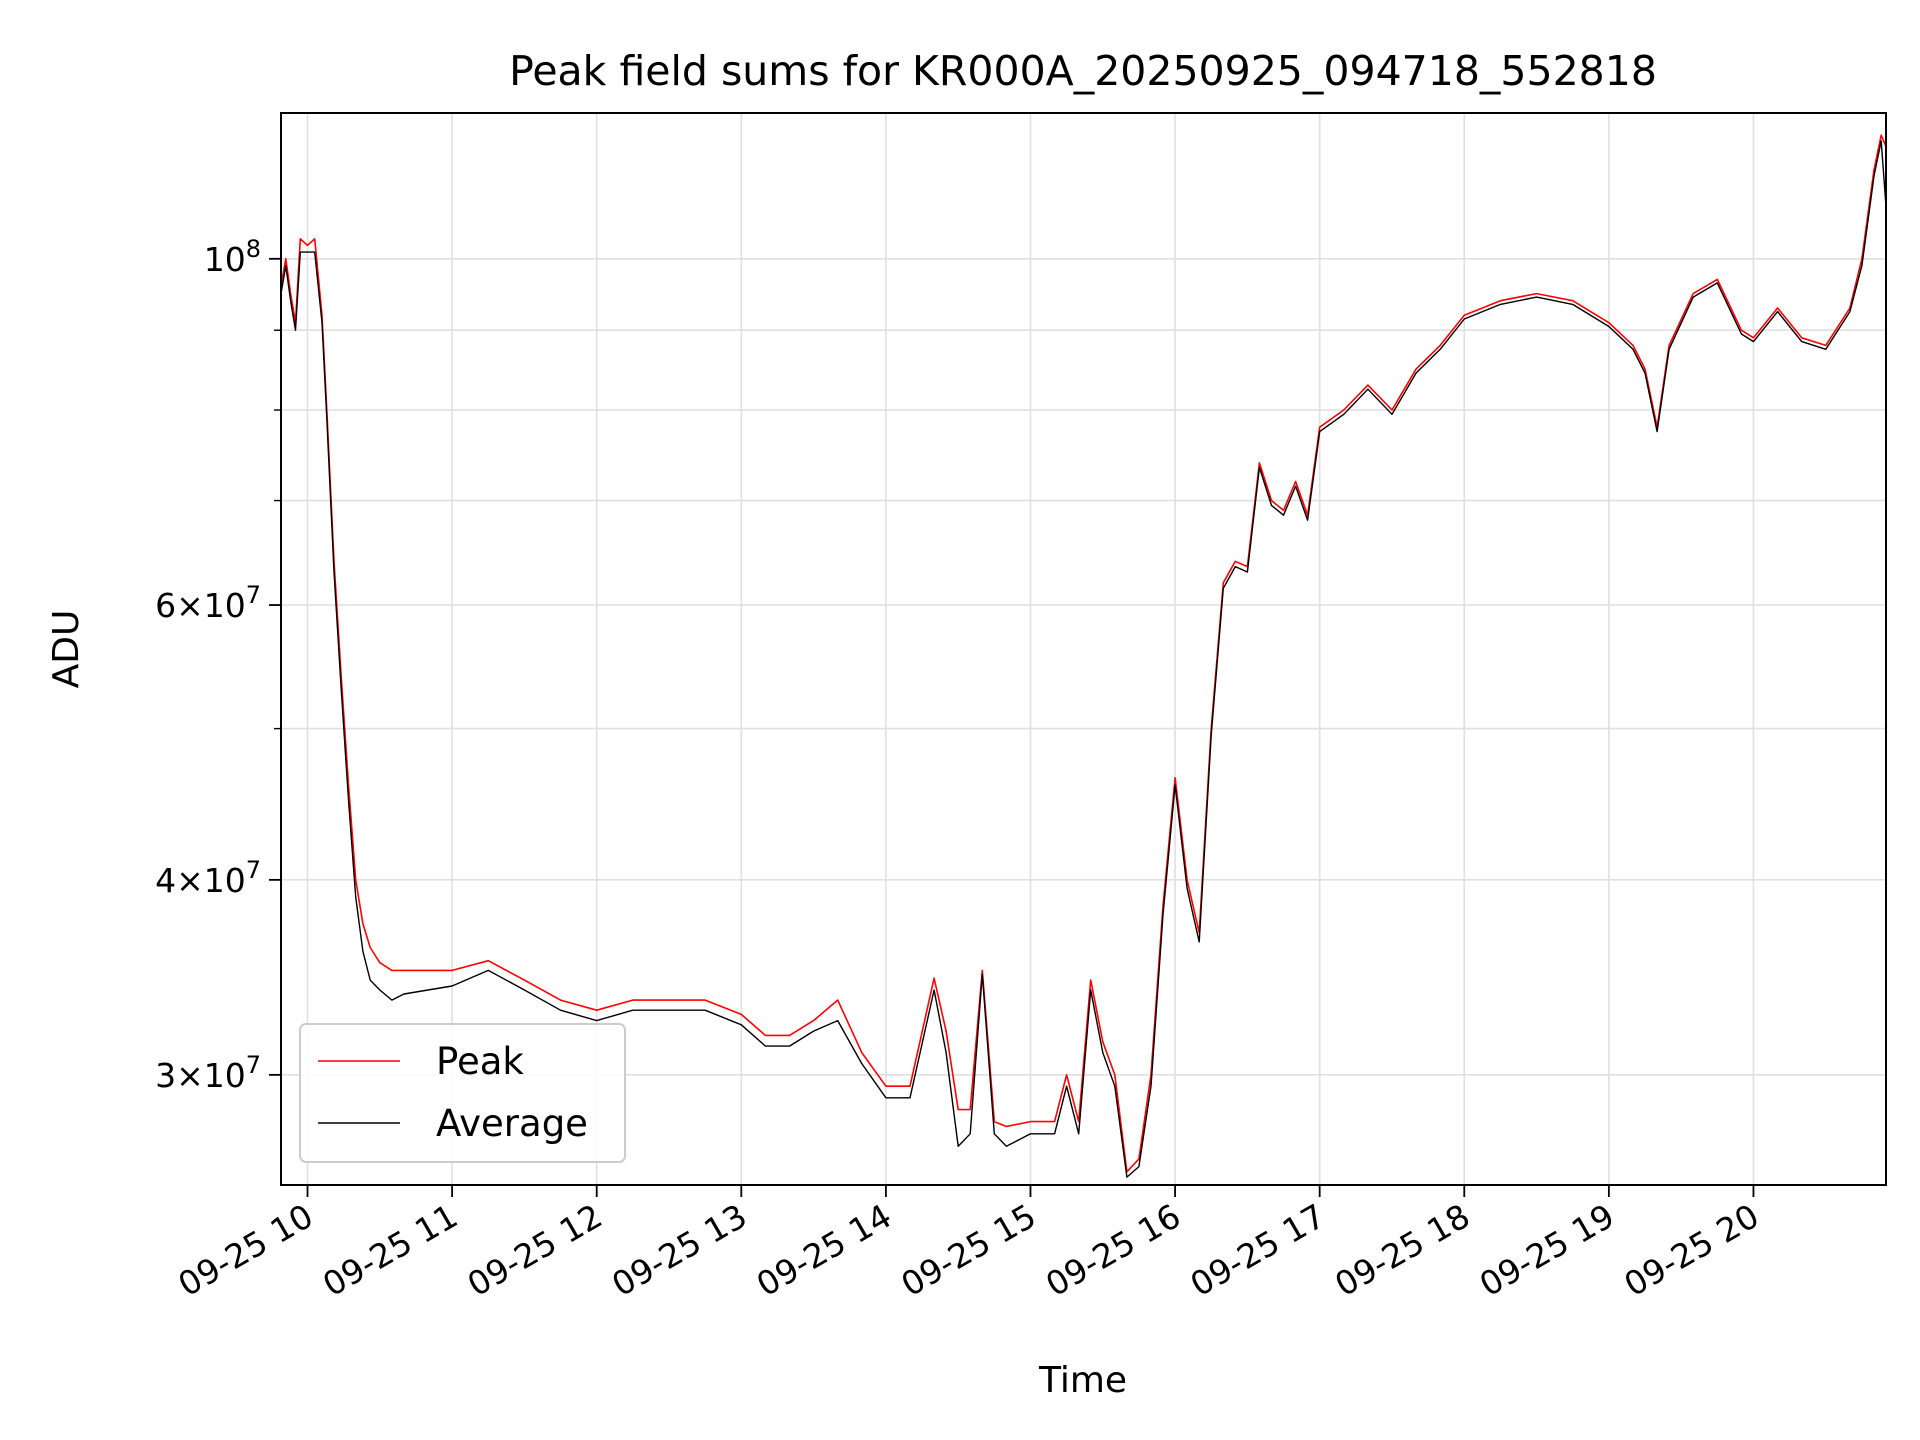 The height and width of the screenshot is (1440, 1920). I want to click on legend-label-peak: Peak, so click(480, 1061).